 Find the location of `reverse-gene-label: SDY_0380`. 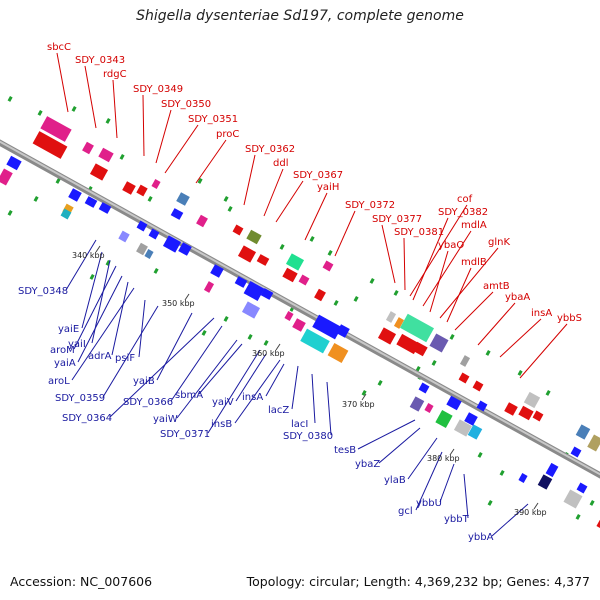

reverse-gene-label: SDY_0380 is located at coordinates (308, 436).